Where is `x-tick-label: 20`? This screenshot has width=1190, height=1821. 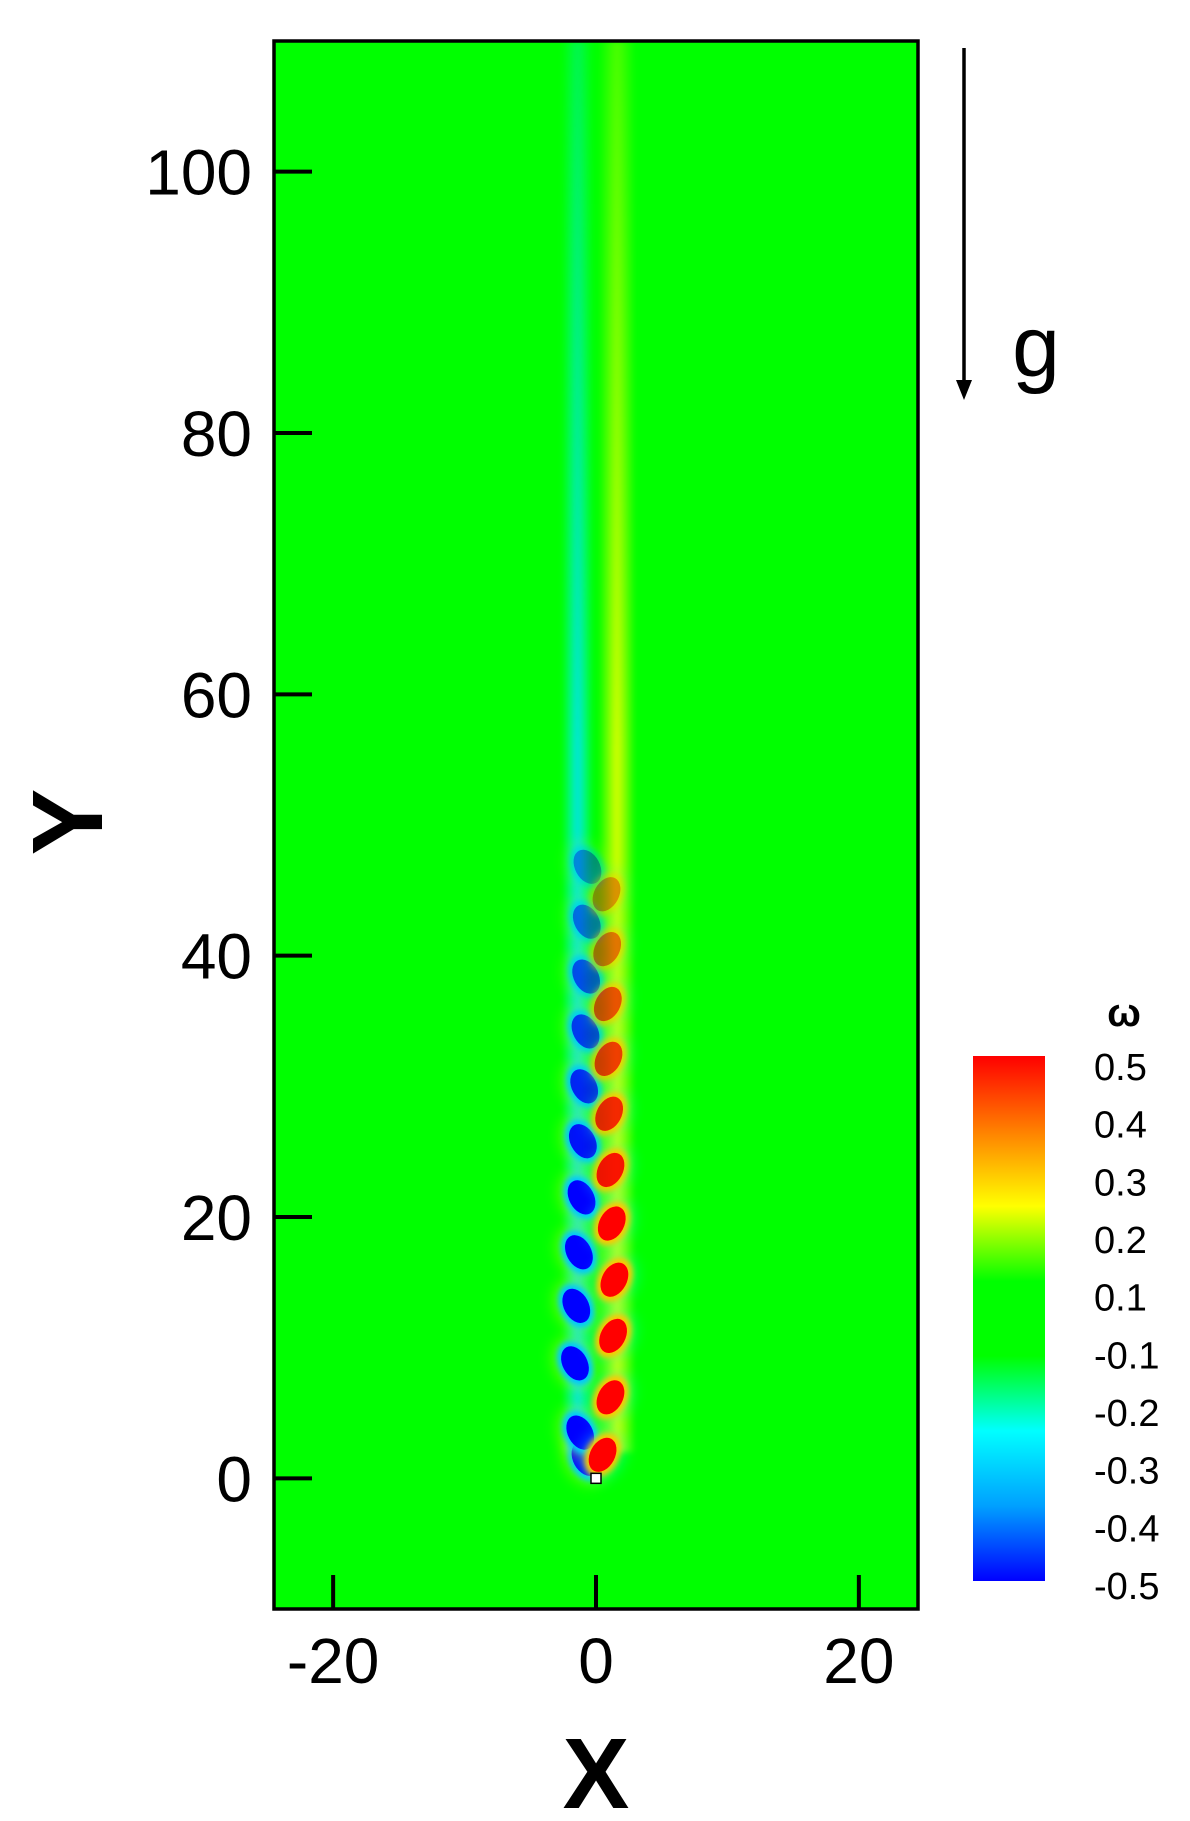 x-tick-label: 20 is located at coordinates (858, 1661).